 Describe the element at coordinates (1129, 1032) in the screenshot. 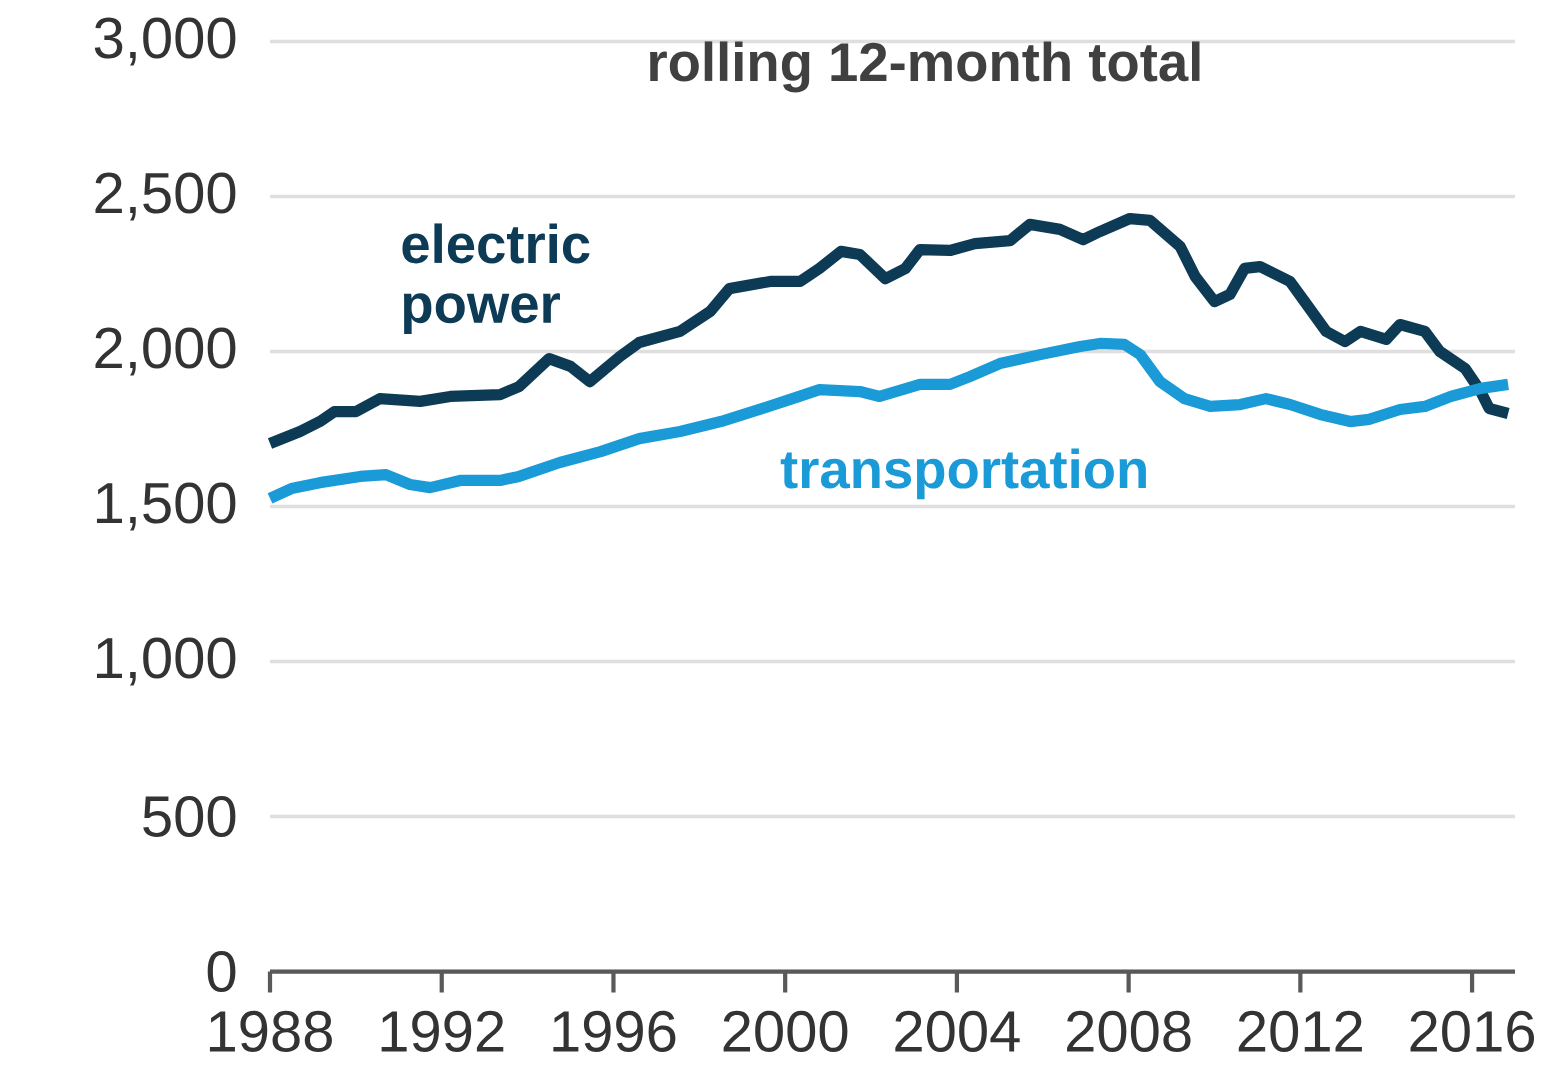

I see `x-tick-label: 2008` at that location.